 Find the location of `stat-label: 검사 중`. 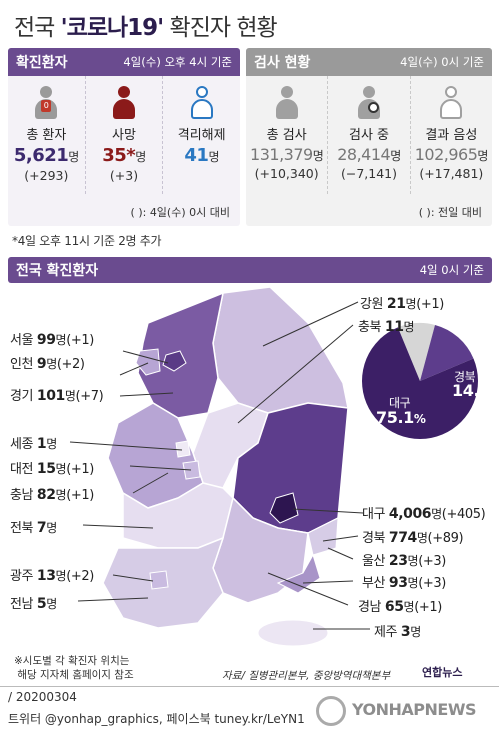

stat-label: 검사 중 is located at coordinates (368, 135).